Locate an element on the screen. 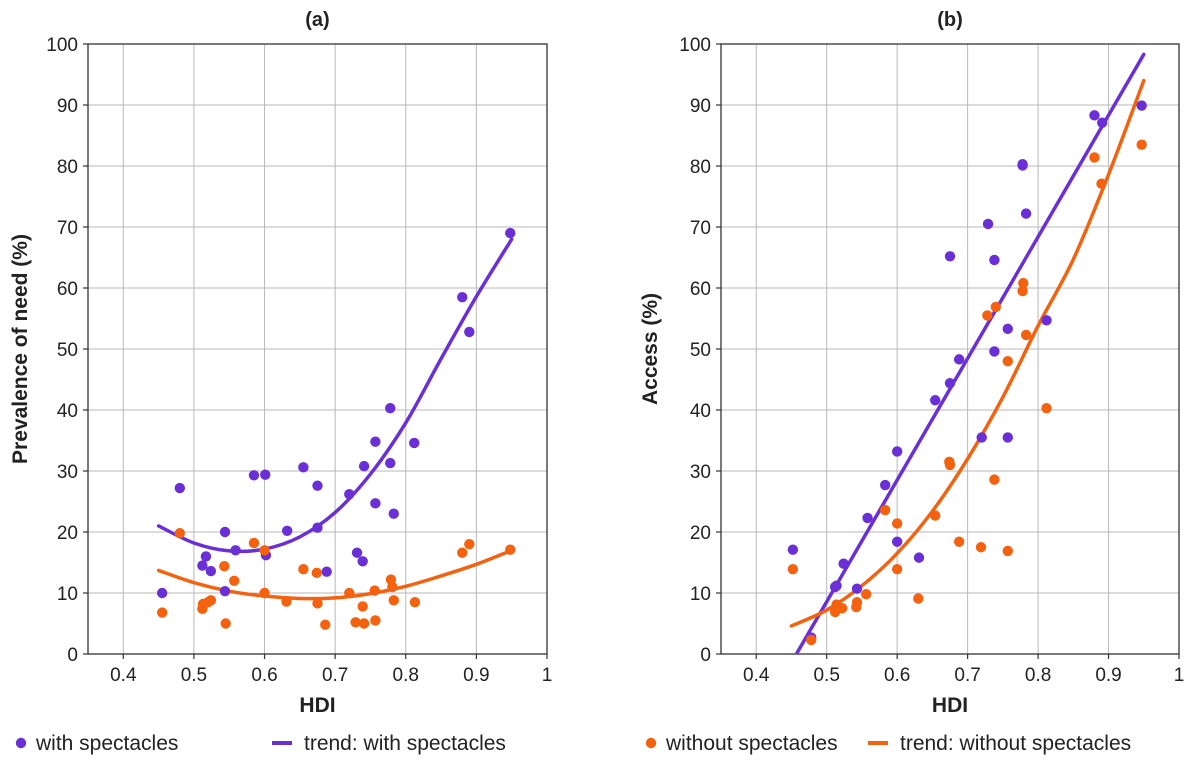 Image resolution: width=1184 pixels, height=769 pixels. x-tick-label: 0.6 is located at coordinates (264, 675).